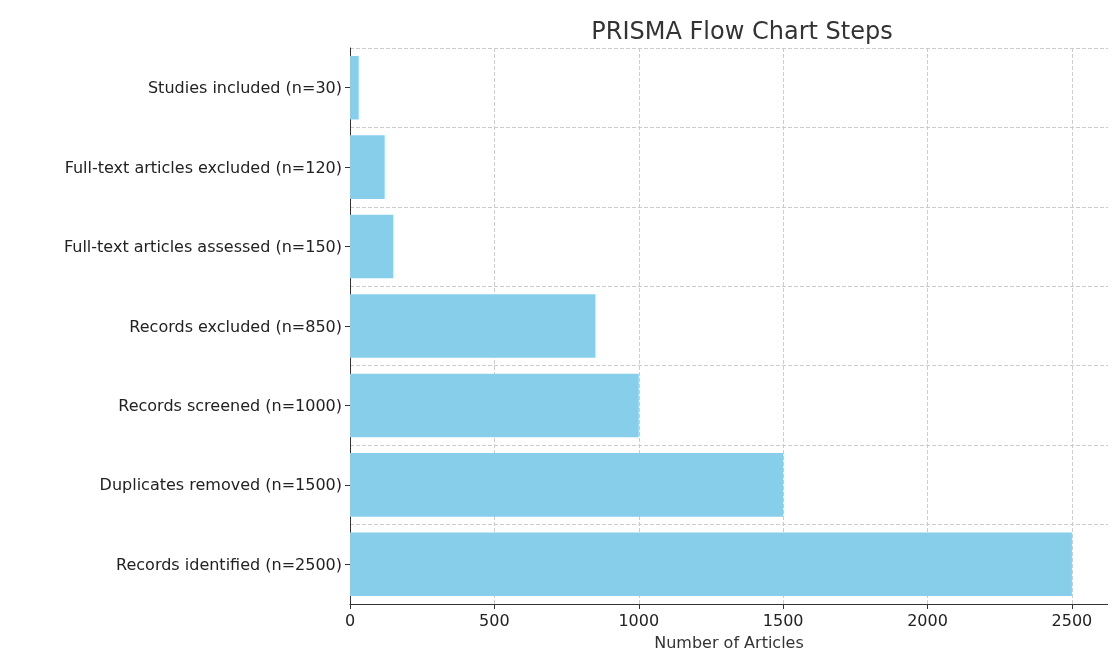 Image resolution: width=1116 pixels, height=663 pixels. What do you see at coordinates (220, 485) in the screenshot?
I see `y-tick-label: Duplicates removed (n=1500)` at bounding box center [220, 485].